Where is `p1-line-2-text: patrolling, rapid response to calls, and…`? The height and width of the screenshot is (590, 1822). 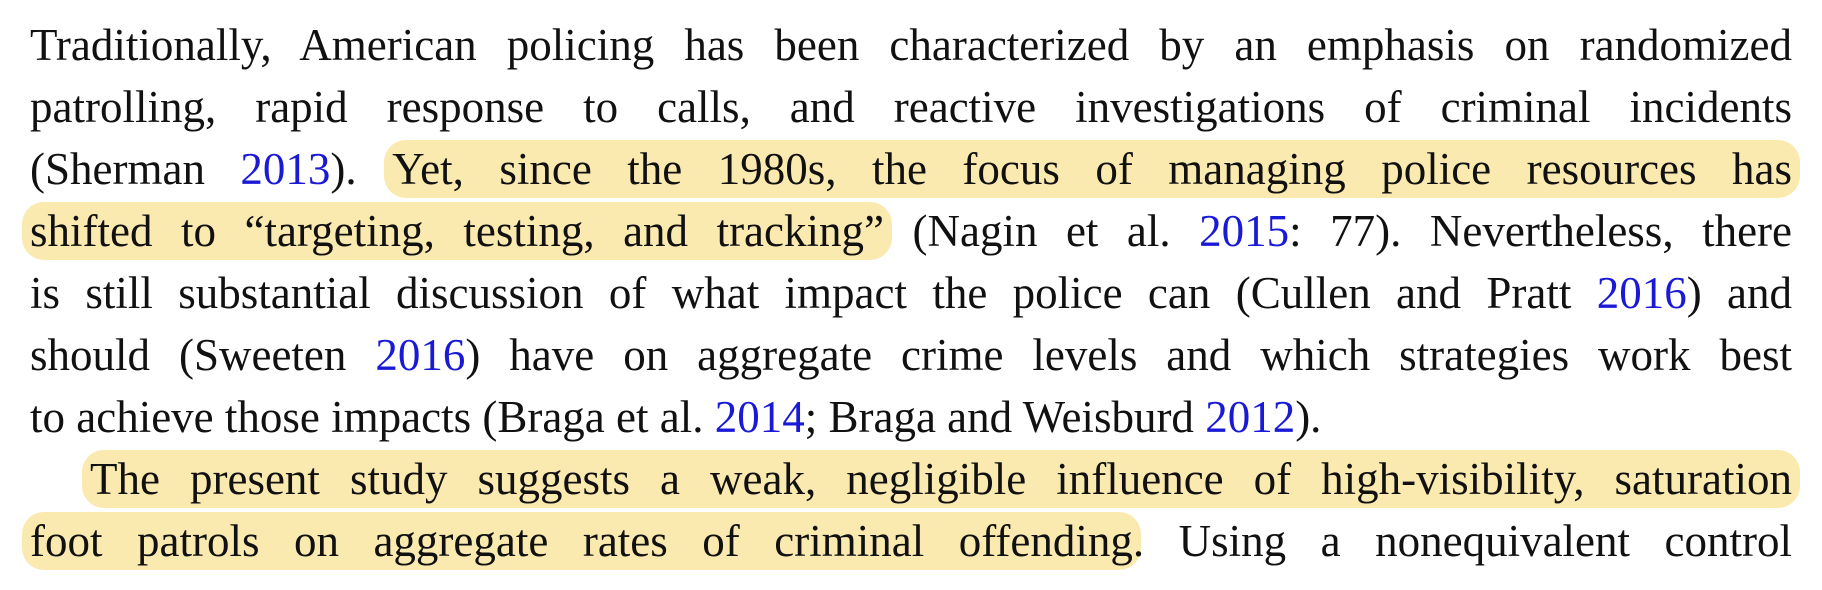 p1-line-2-text: patrolling, rapid response to calls, and… is located at coordinates (911, 107).